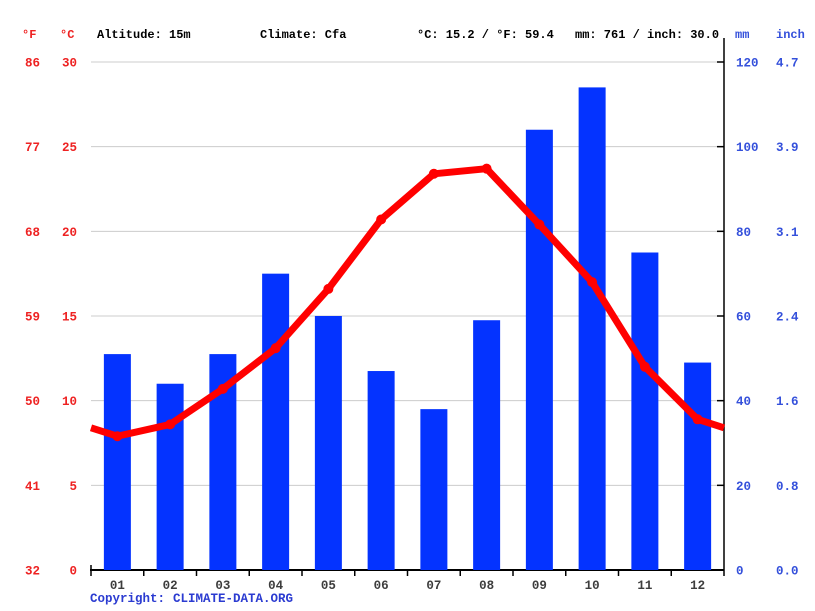 The height and width of the screenshot is (611, 815). What do you see at coordinates (743, 318) in the screenshot?
I see `mm-tick-label: 60` at bounding box center [743, 318].